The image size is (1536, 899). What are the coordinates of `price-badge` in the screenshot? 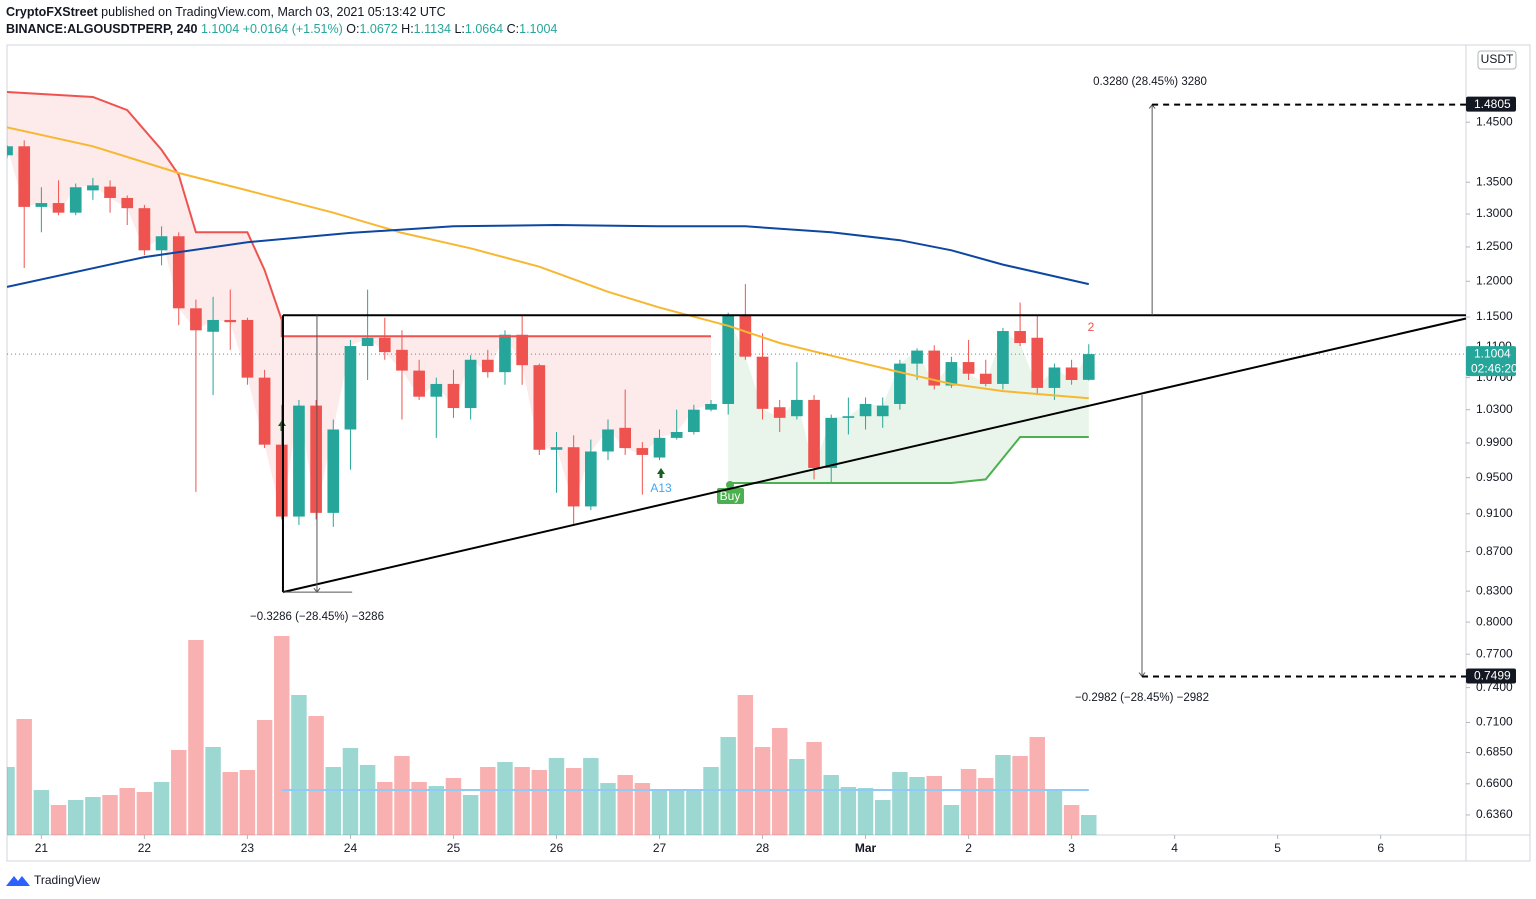 It's located at (1491, 676).